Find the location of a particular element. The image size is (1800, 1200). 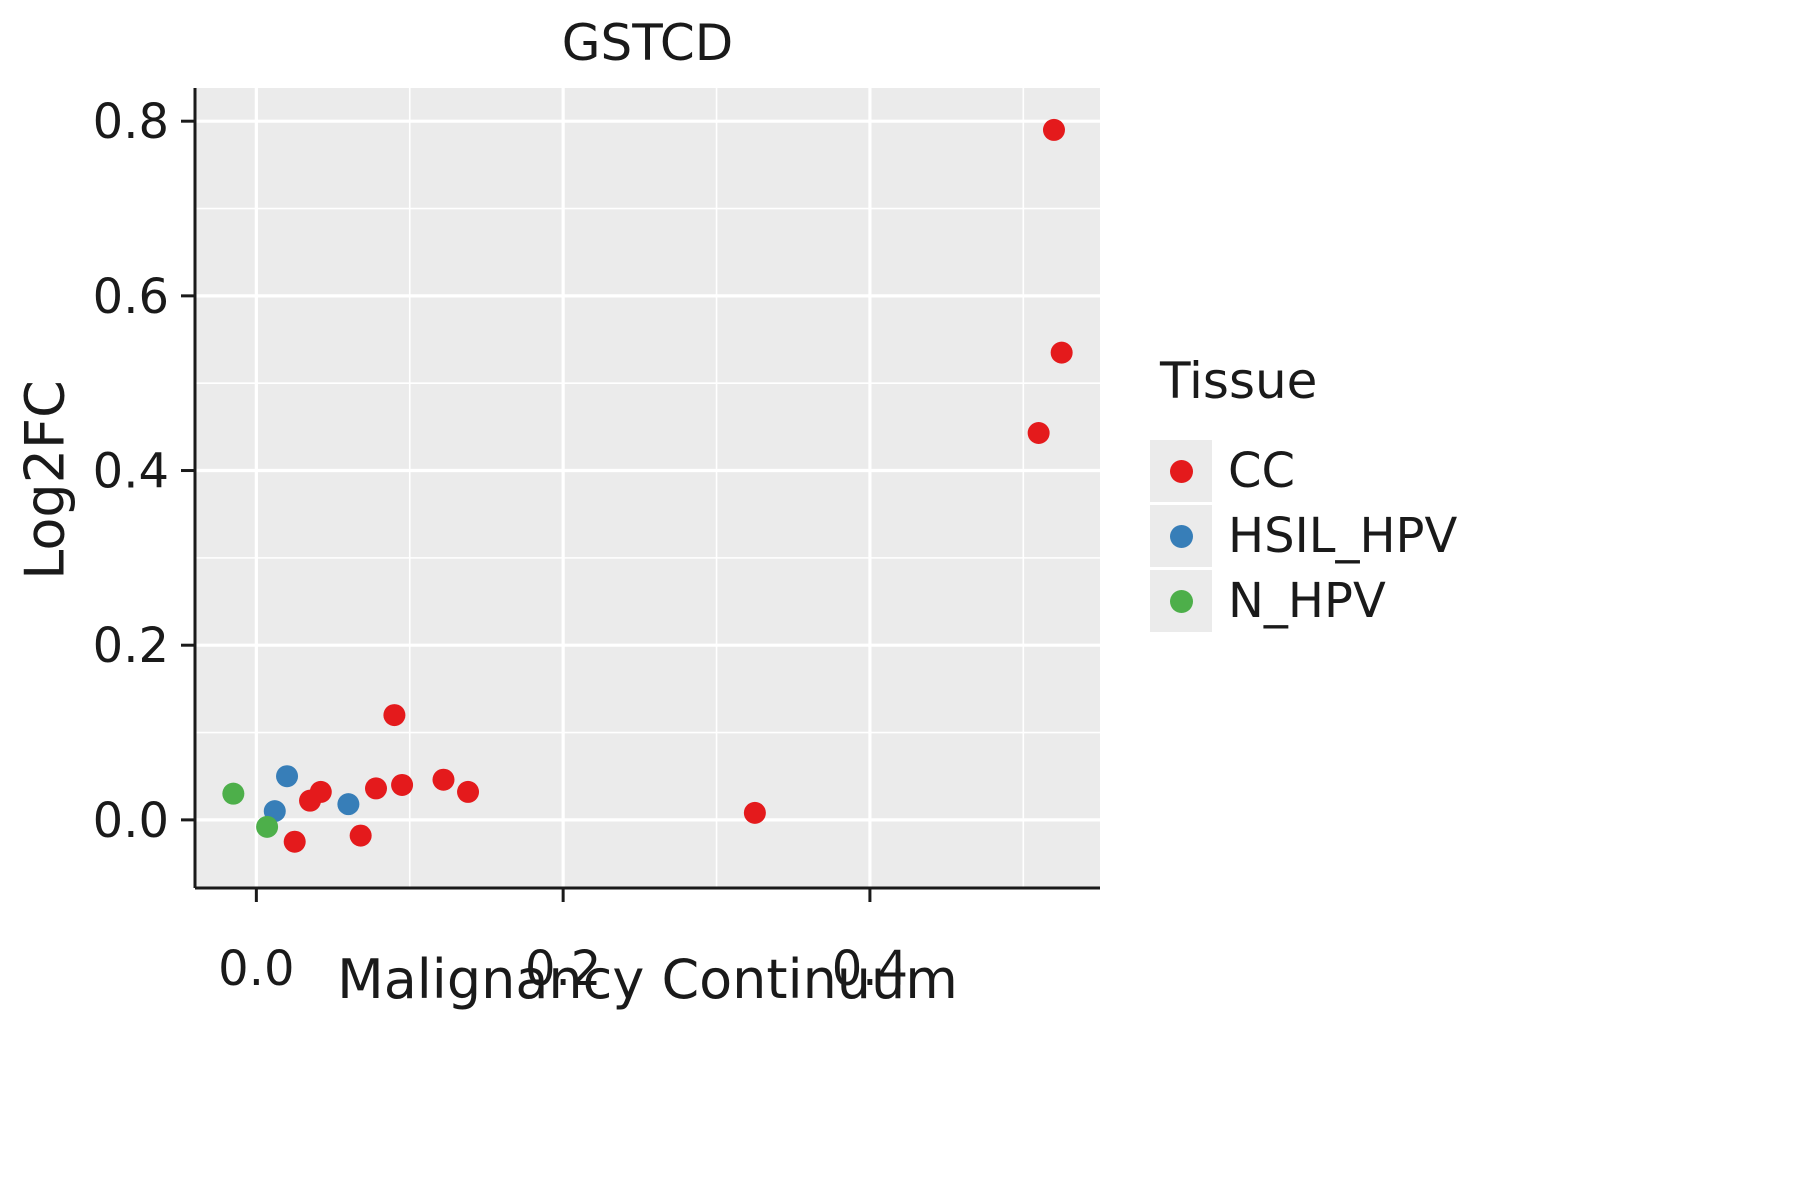

legend-item-CC: CC is located at coordinates (1303, 471).